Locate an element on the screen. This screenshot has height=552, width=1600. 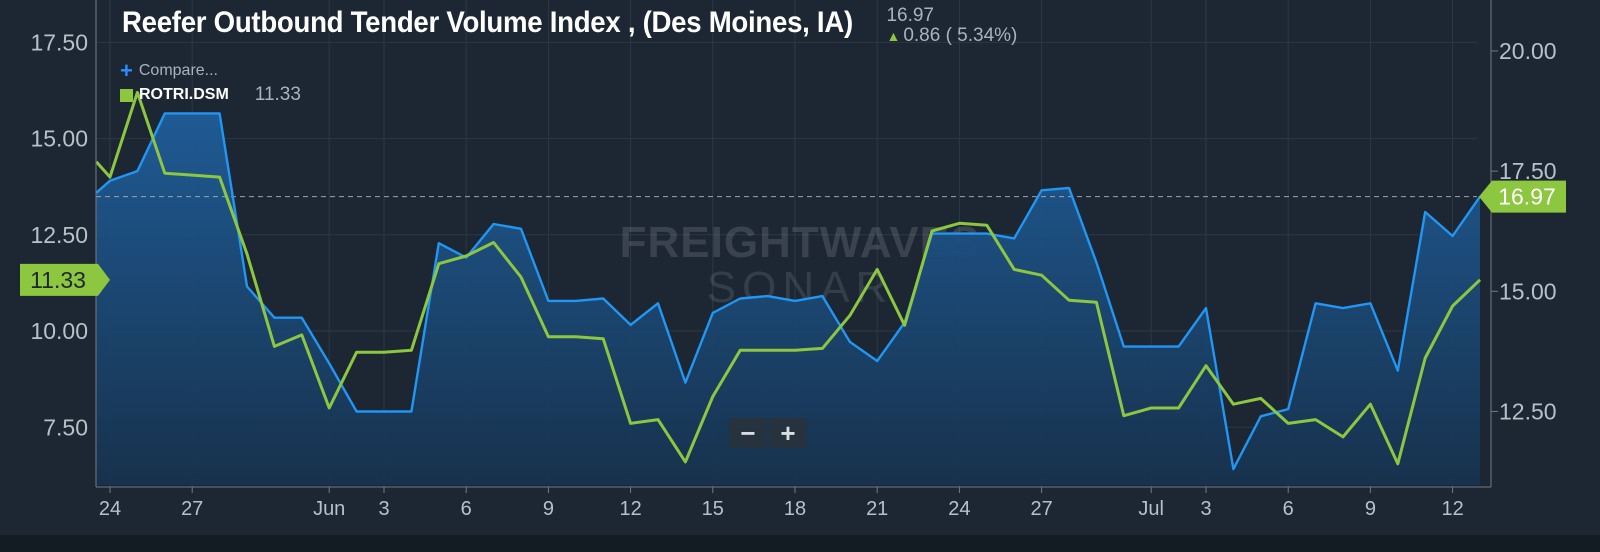
right-last-value-tag is located at coordinates (1522, 196).